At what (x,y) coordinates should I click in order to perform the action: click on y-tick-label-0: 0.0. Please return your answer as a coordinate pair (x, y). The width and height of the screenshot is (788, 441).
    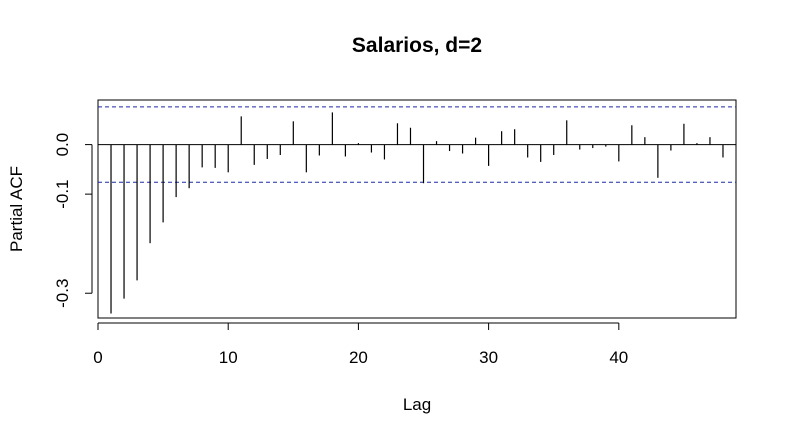
    Looking at the image, I should click on (62, 145).